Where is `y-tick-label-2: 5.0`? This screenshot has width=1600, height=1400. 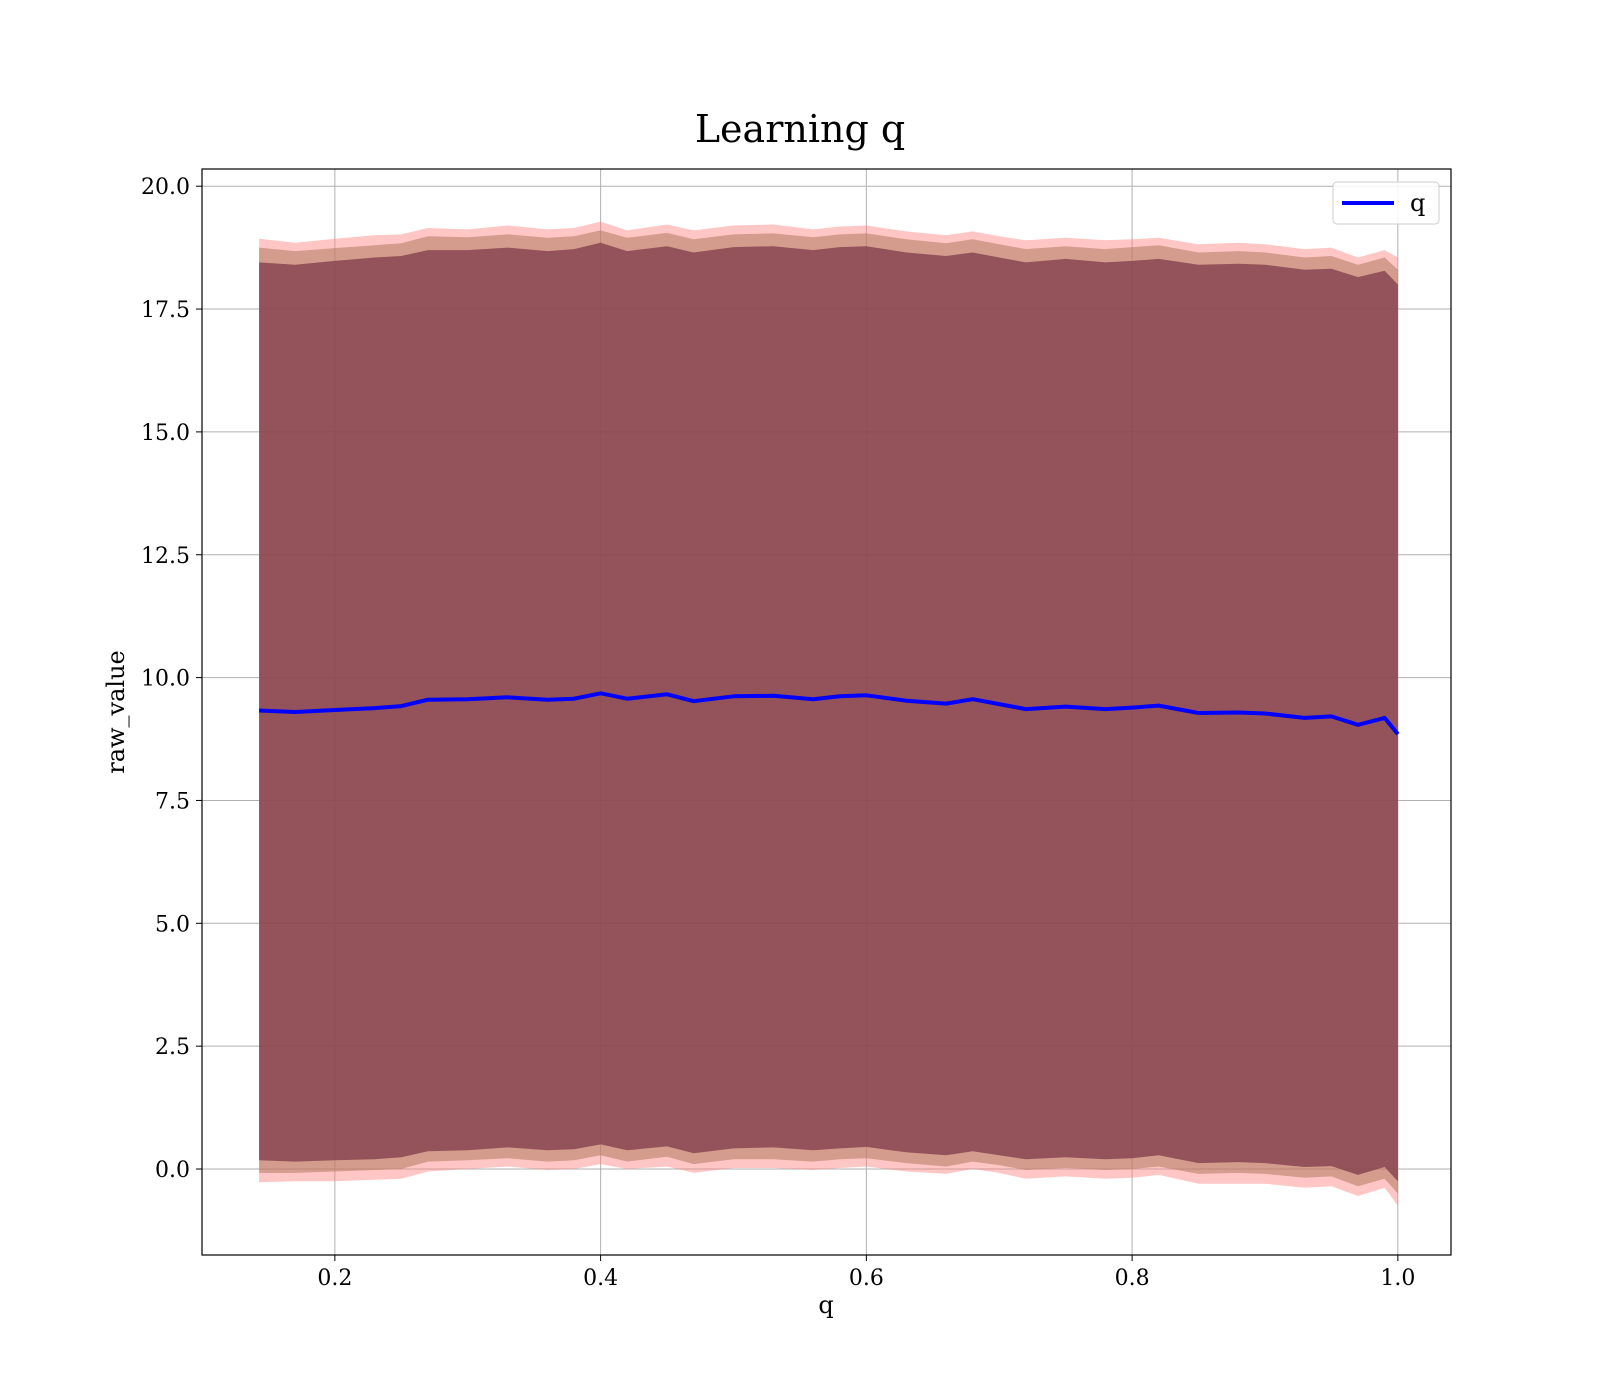 y-tick-label-2: 5.0 is located at coordinates (172, 924).